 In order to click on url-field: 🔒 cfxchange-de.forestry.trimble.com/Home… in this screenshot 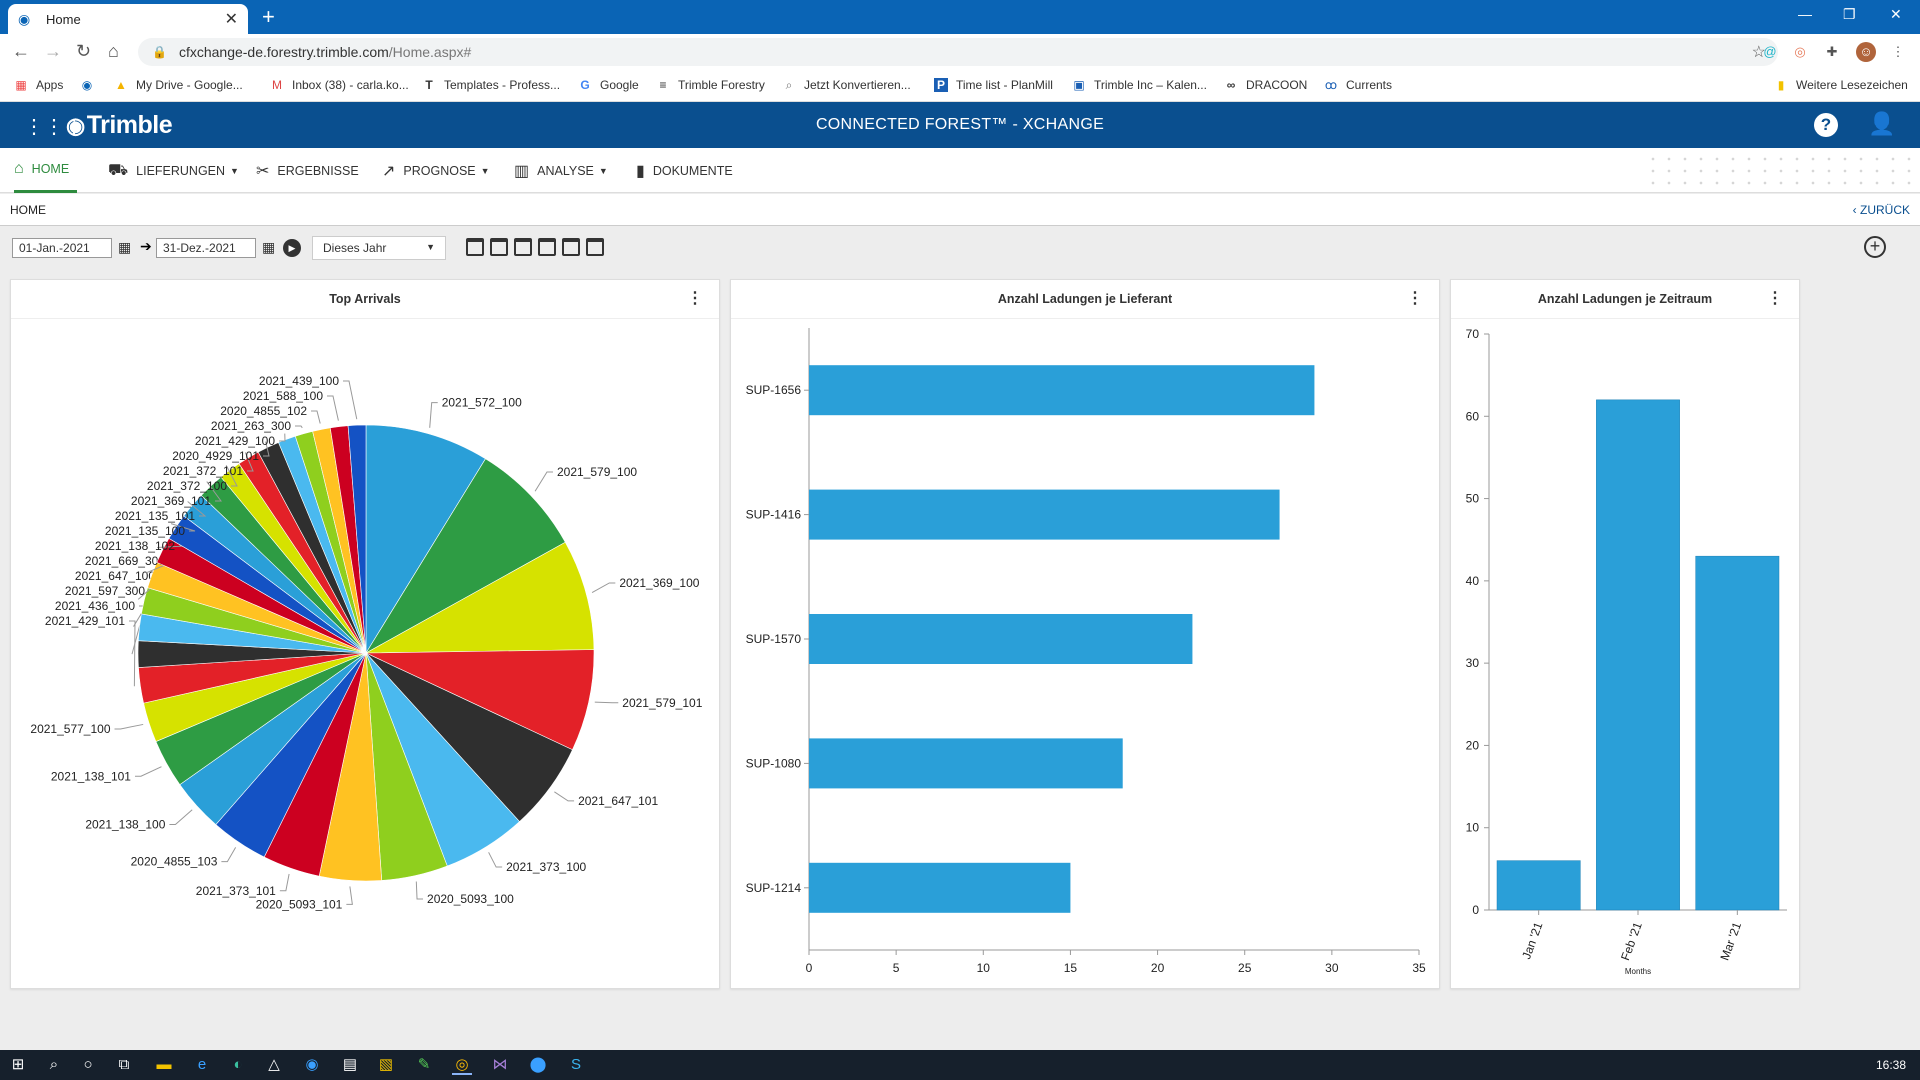, I will do `click(958, 52)`.